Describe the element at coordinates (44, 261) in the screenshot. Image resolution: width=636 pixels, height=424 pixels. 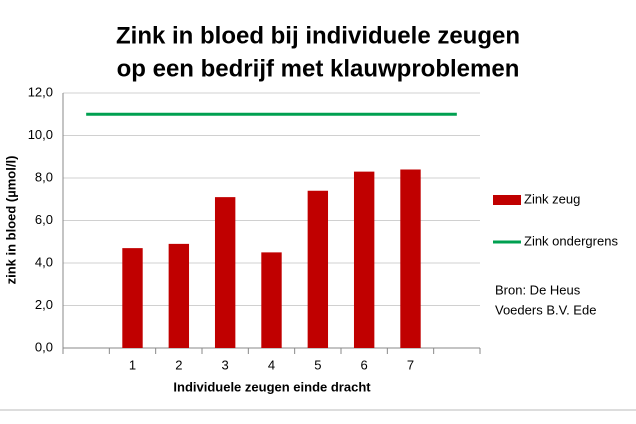
I see `y-tick-label: 4,0` at that location.